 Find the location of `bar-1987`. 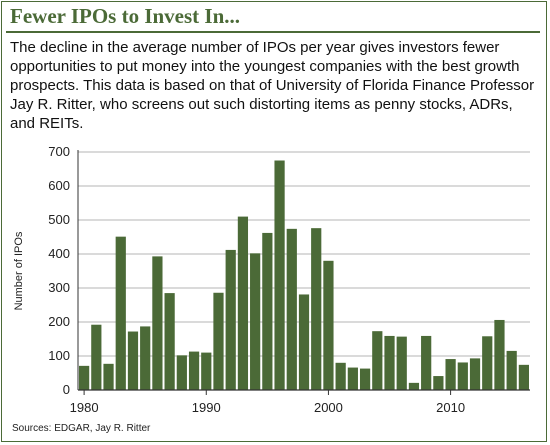

bar-1987 is located at coordinates (169, 341).